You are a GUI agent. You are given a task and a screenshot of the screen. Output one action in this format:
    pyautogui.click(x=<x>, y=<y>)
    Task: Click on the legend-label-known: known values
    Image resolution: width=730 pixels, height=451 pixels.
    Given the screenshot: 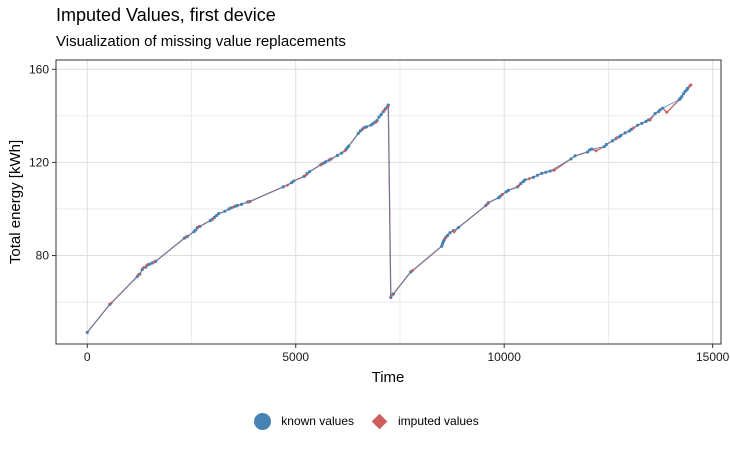 What is the action you would take?
    pyautogui.click(x=317, y=421)
    